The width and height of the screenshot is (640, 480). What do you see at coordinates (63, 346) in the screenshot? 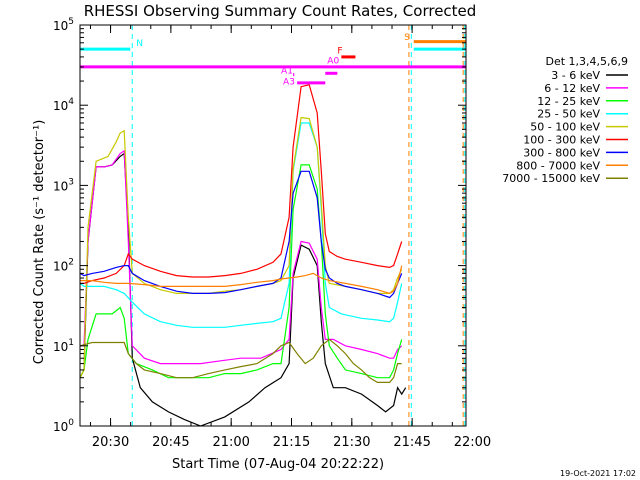
I see `y-tick-label-1: 10¹` at bounding box center [63, 346].